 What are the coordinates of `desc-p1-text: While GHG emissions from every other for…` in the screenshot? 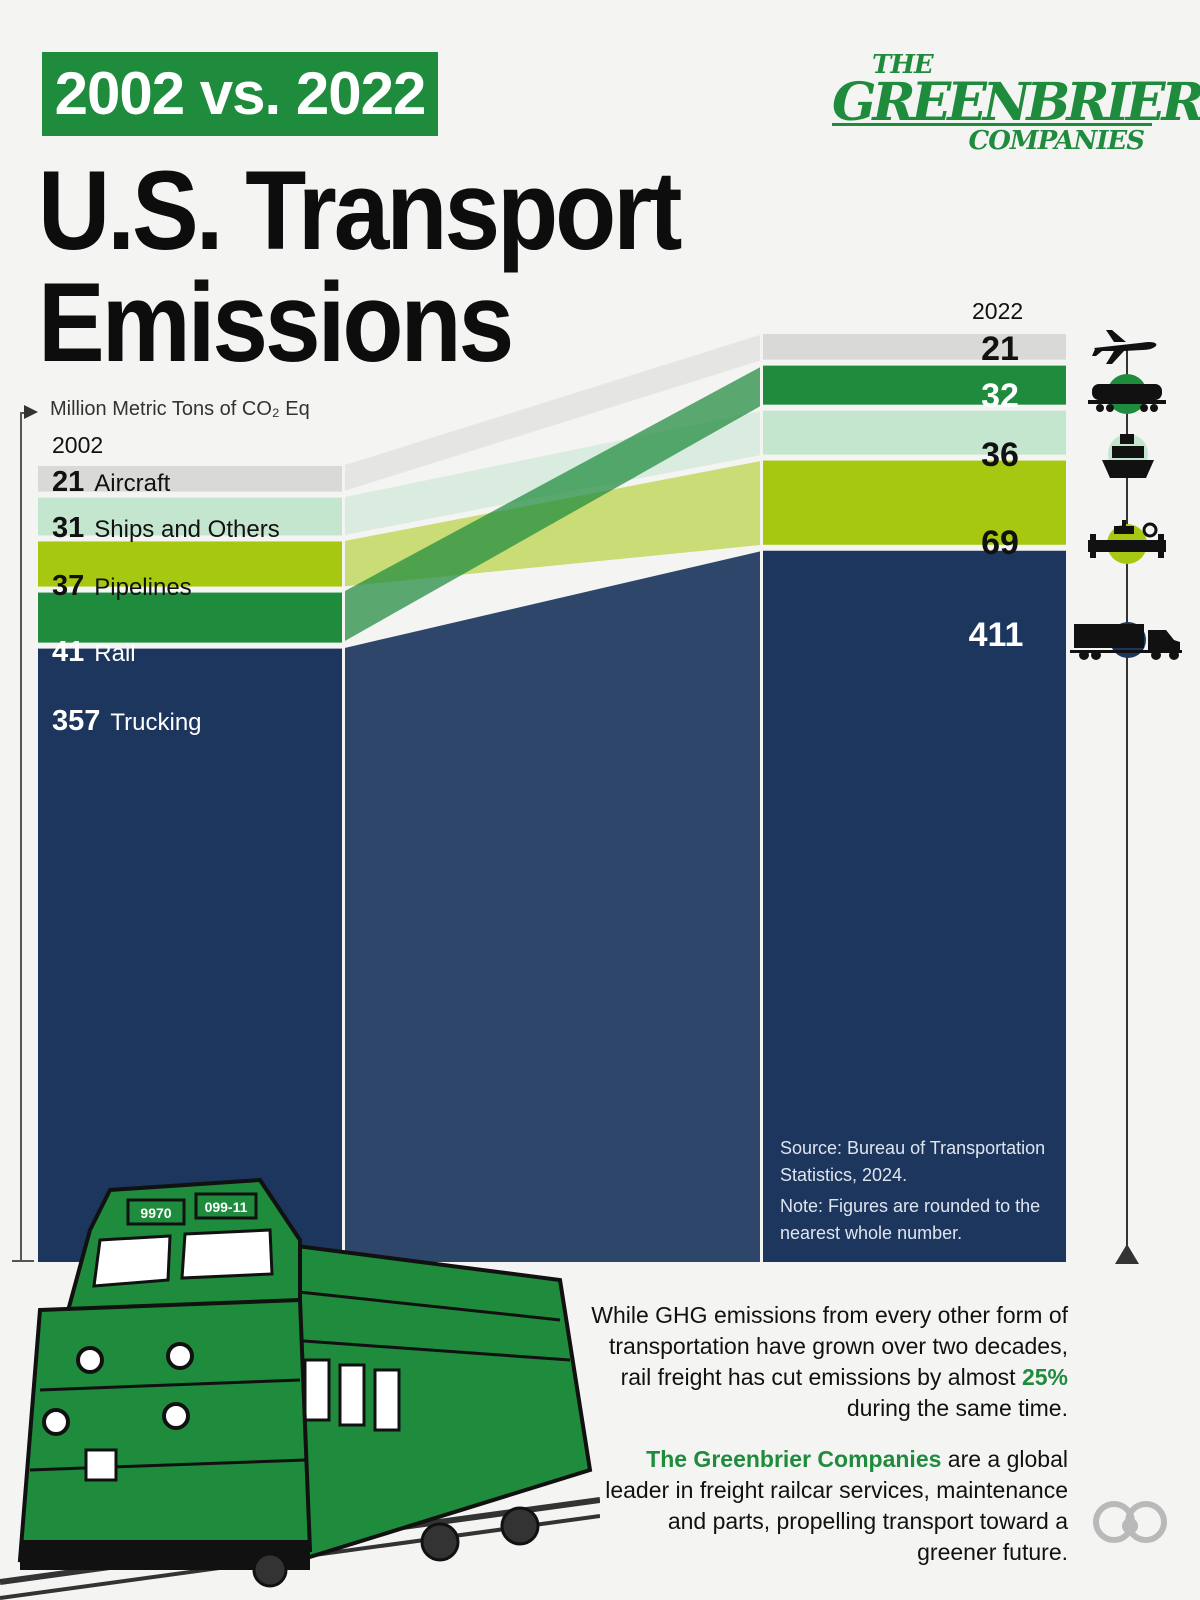 It's located at (829, 1346).